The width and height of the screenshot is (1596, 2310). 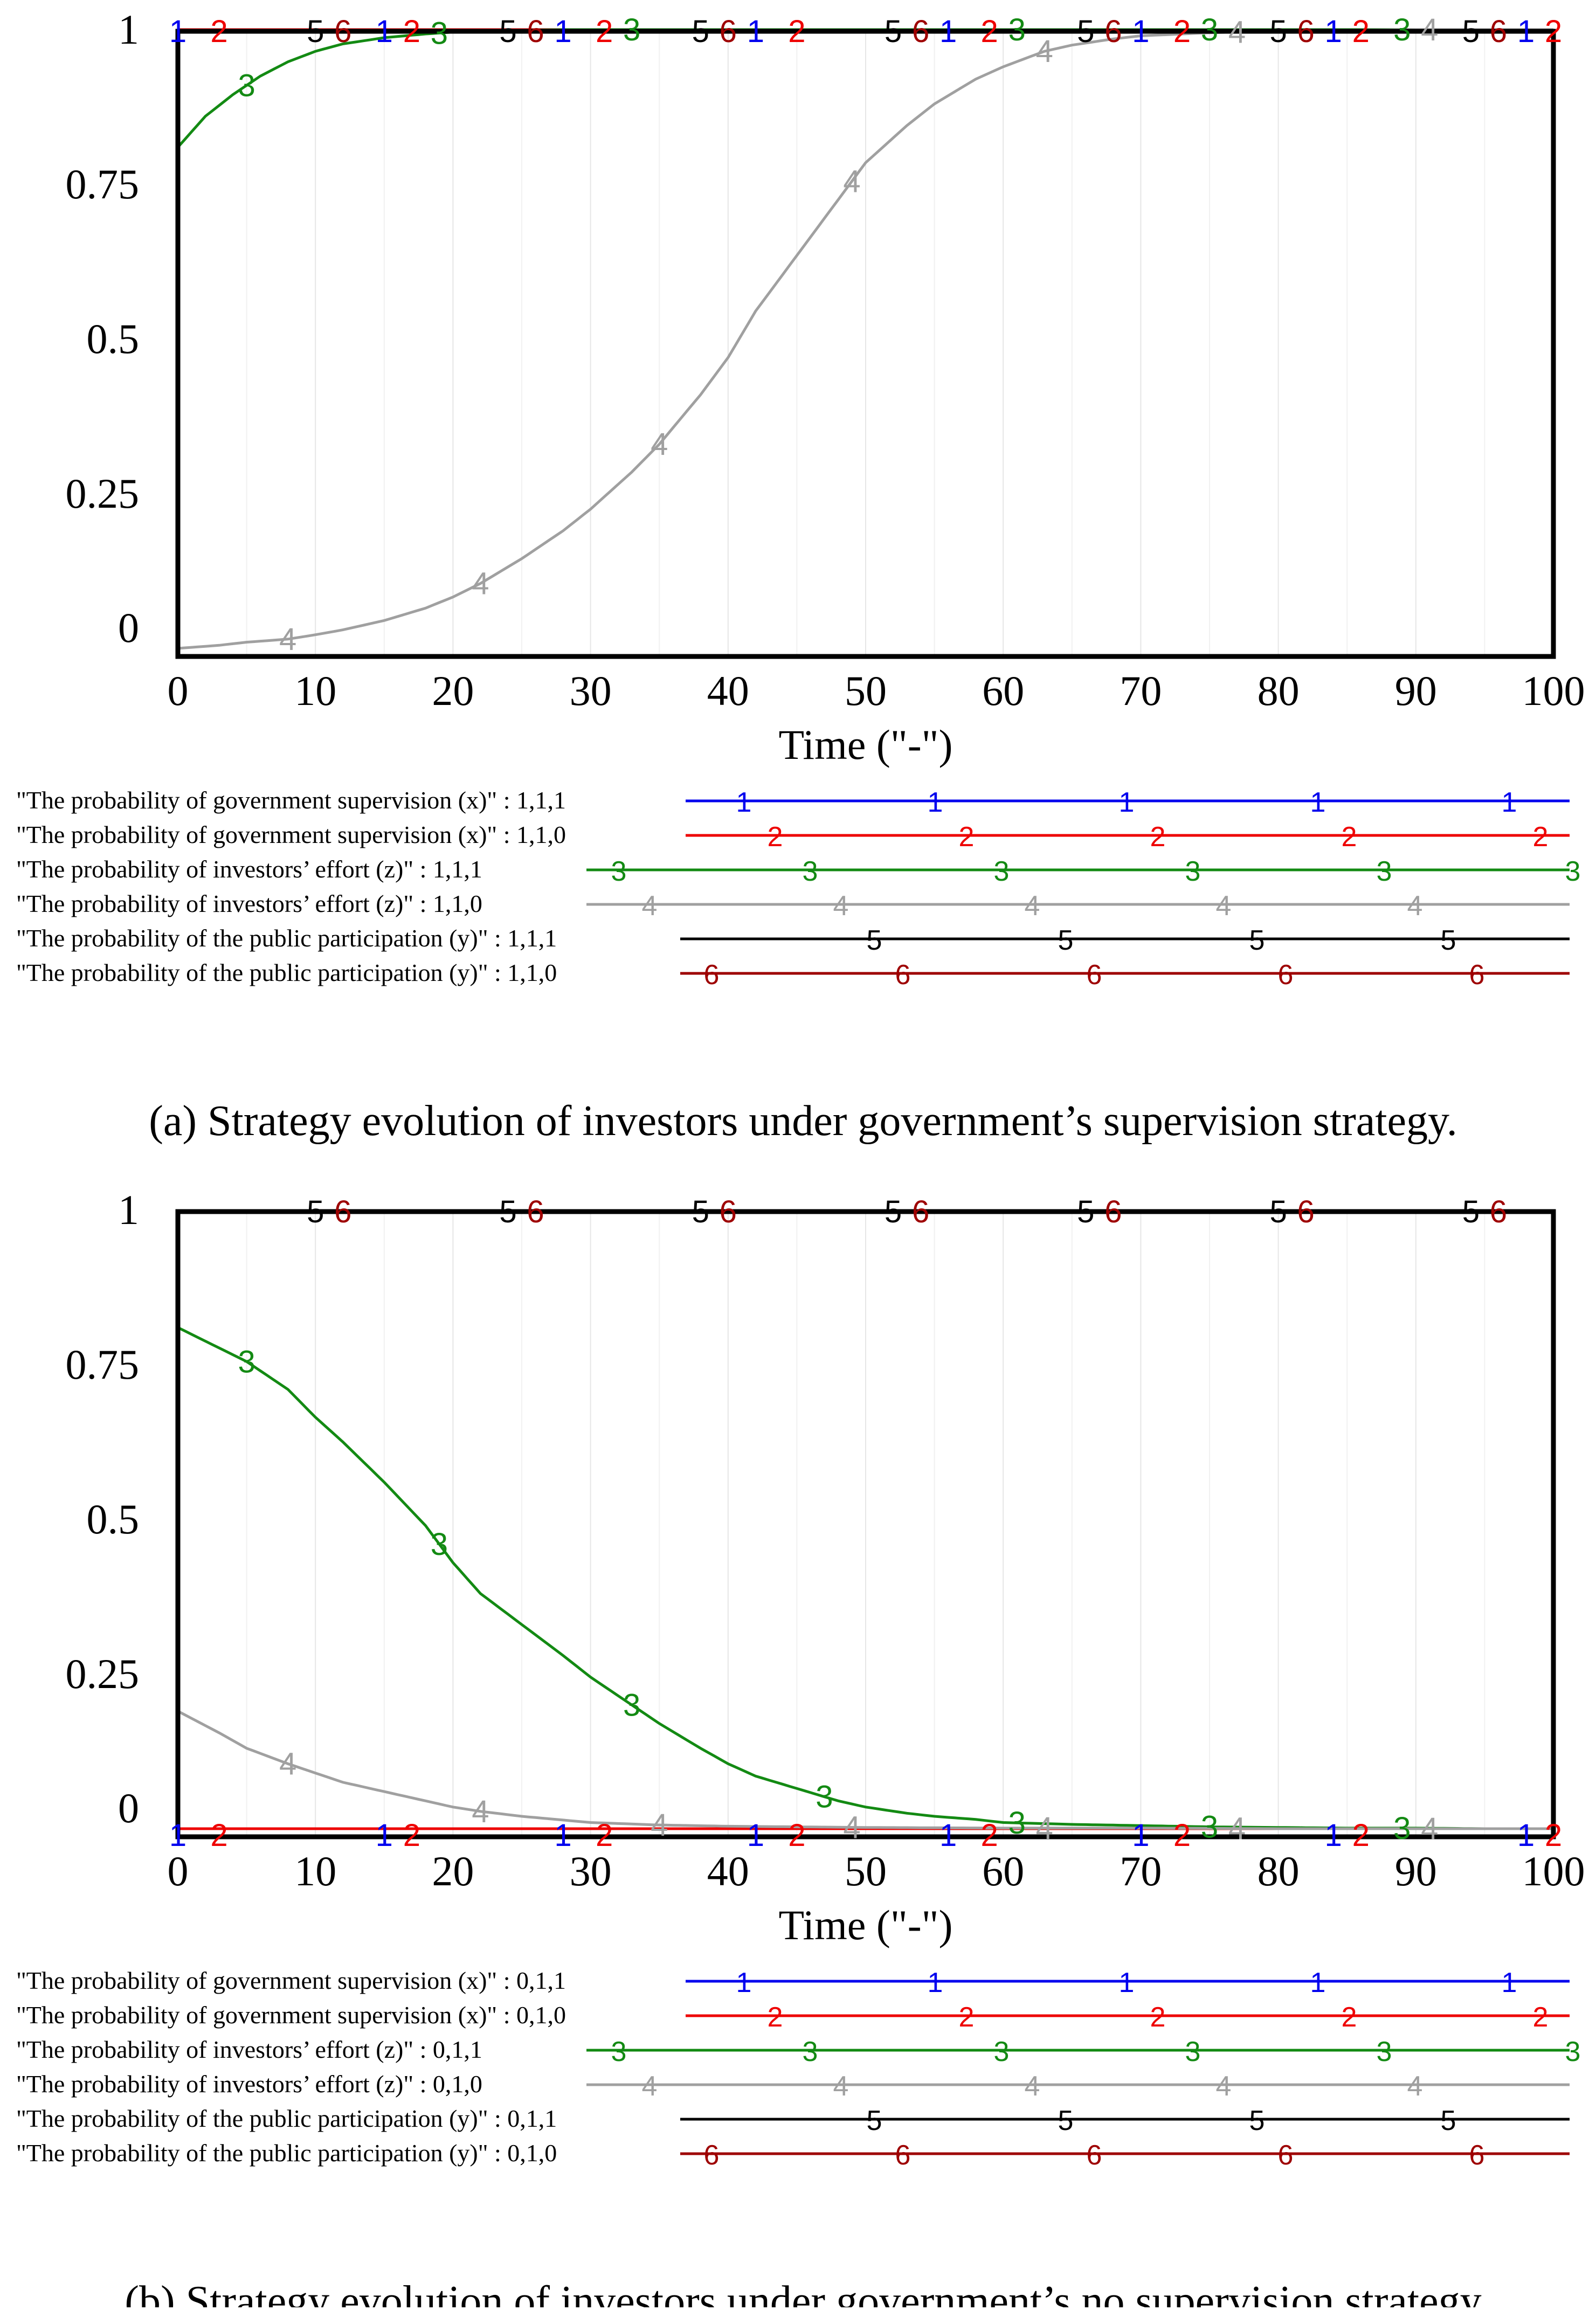 I want to click on x-tick-label: 0, so click(x=178, y=690).